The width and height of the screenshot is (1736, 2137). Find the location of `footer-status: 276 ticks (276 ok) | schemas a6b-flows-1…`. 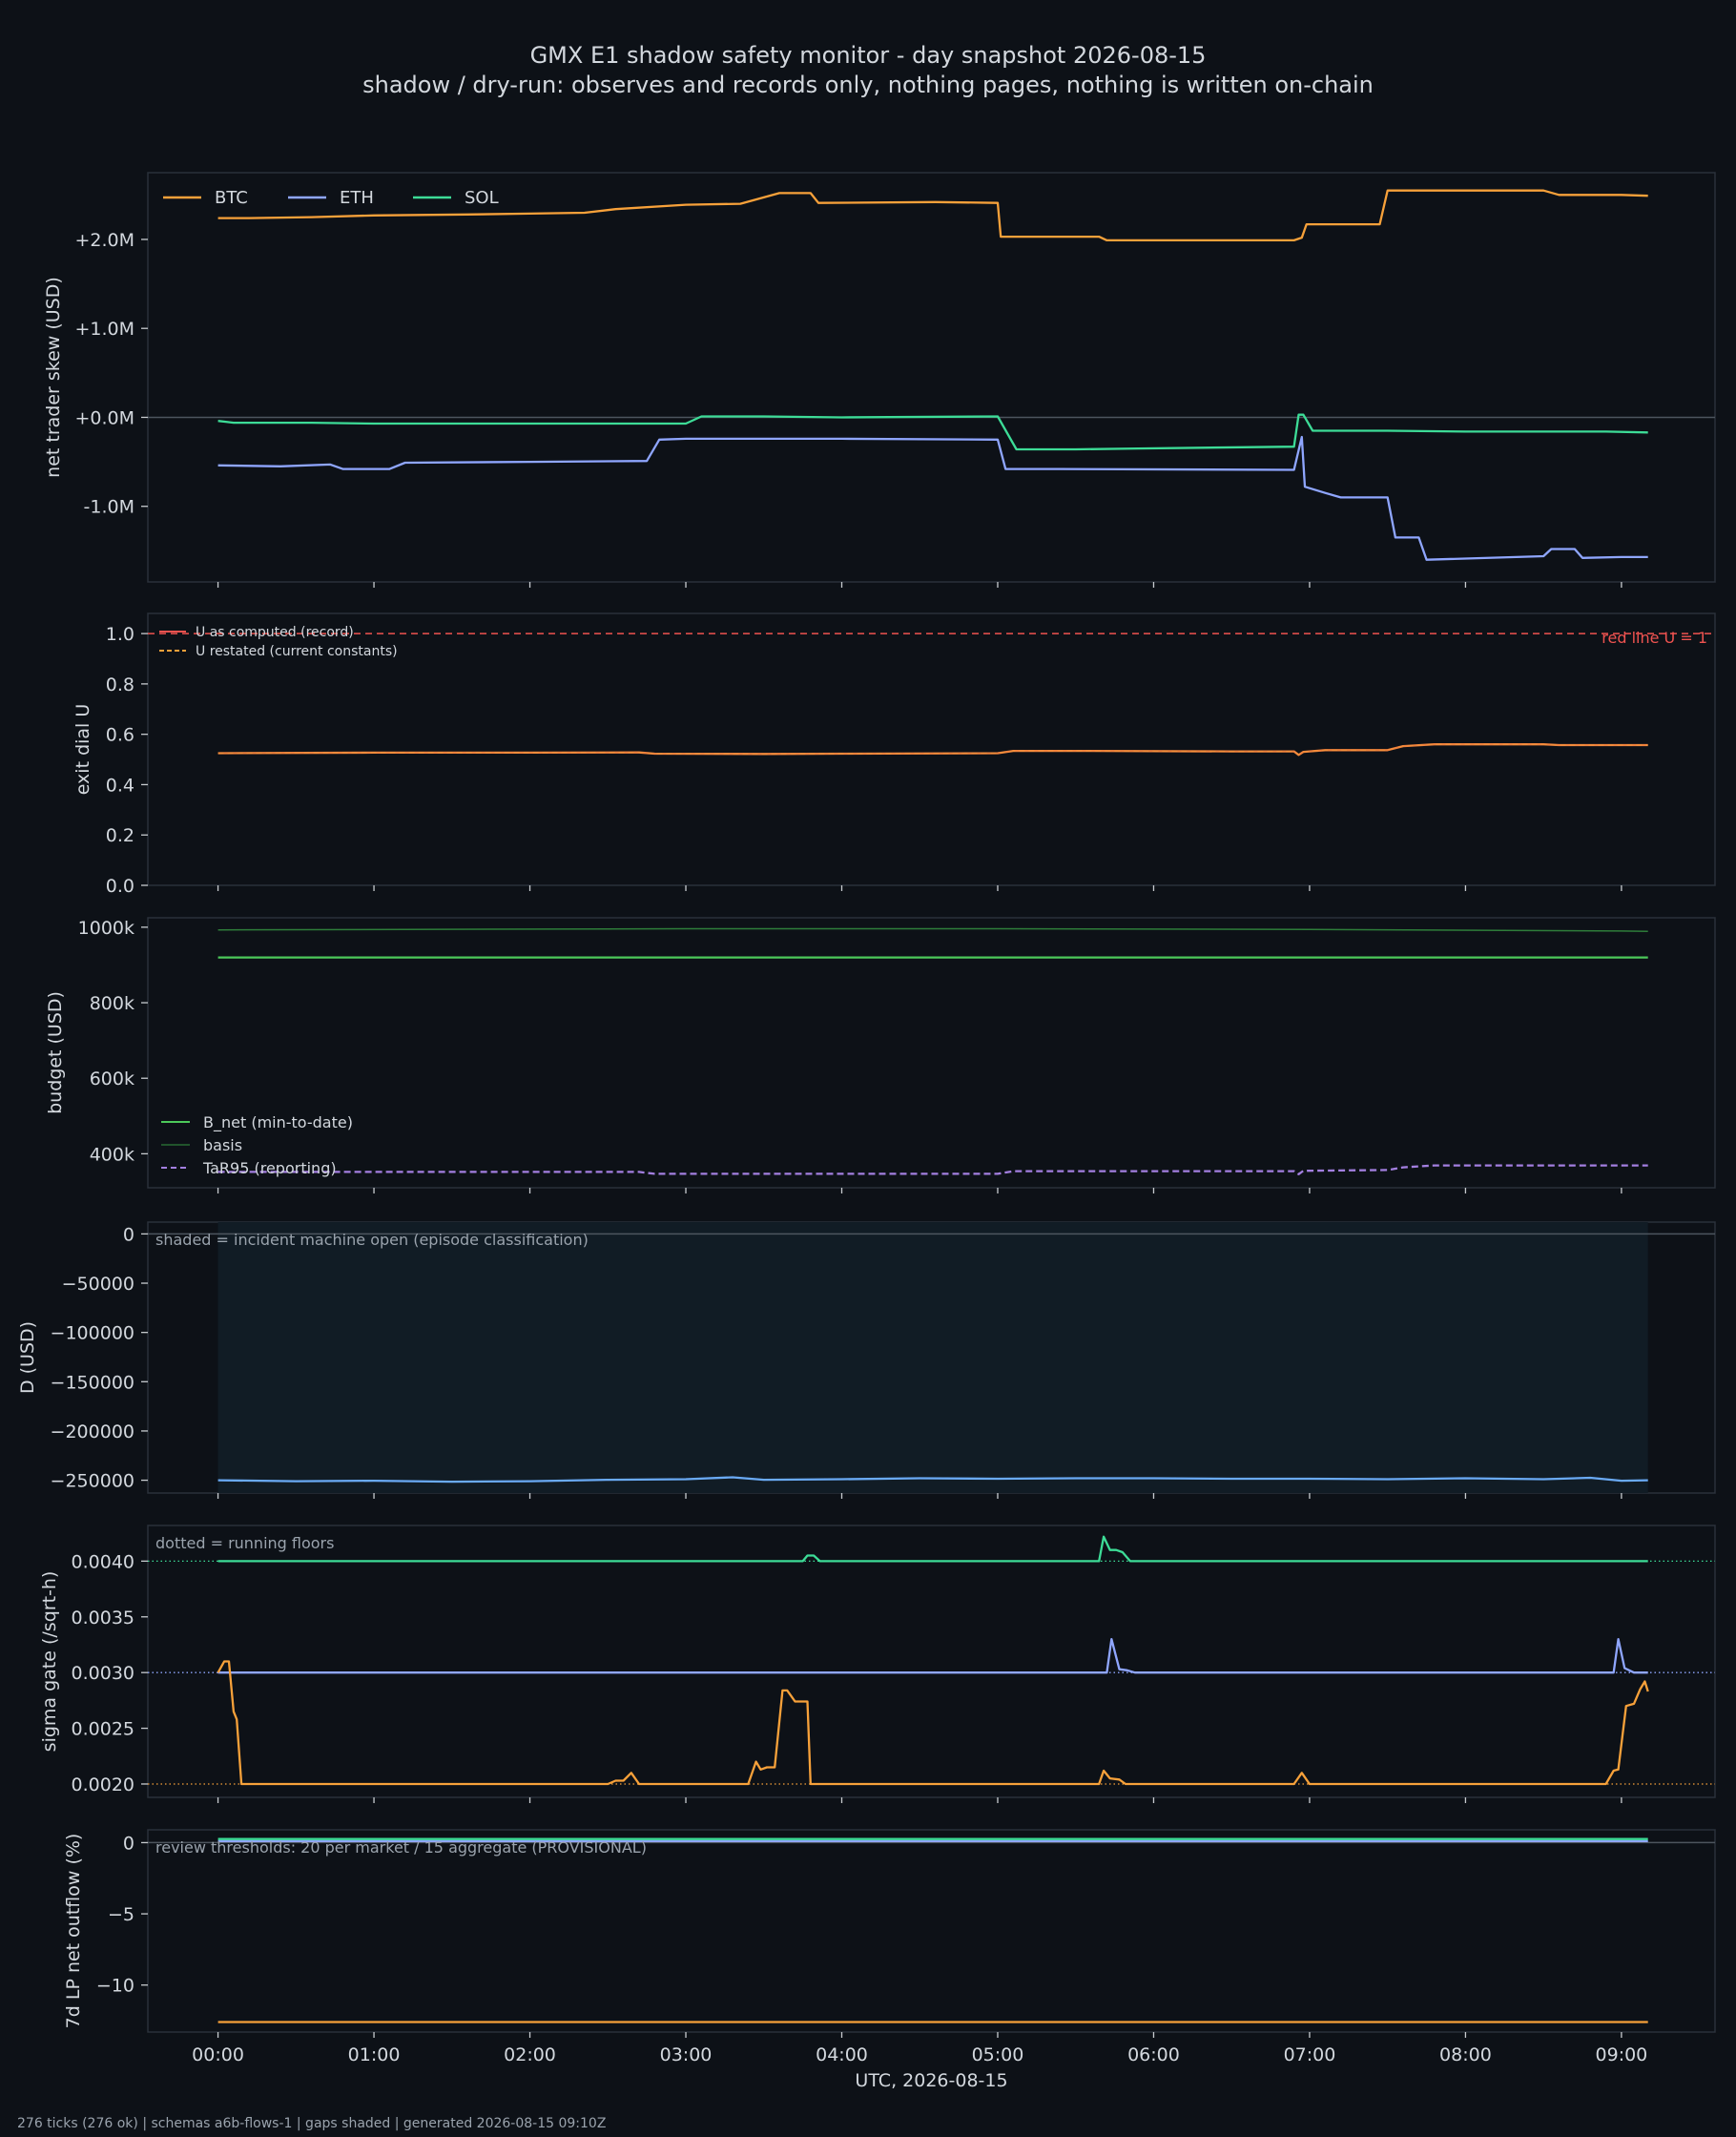

footer-status: 276 ticks (276 ok) | schemas a6b-flows-1… is located at coordinates (311, 2123).